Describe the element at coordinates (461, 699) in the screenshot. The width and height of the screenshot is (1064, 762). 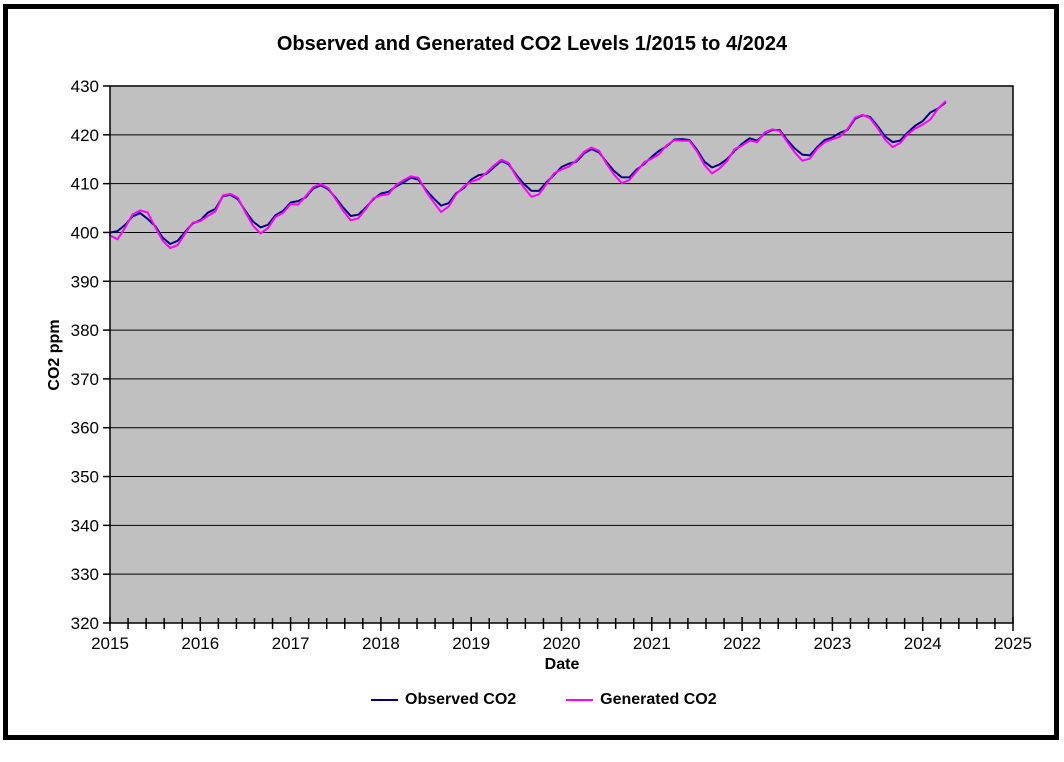
I see `legend-label-observed: Observed CO2` at that location.